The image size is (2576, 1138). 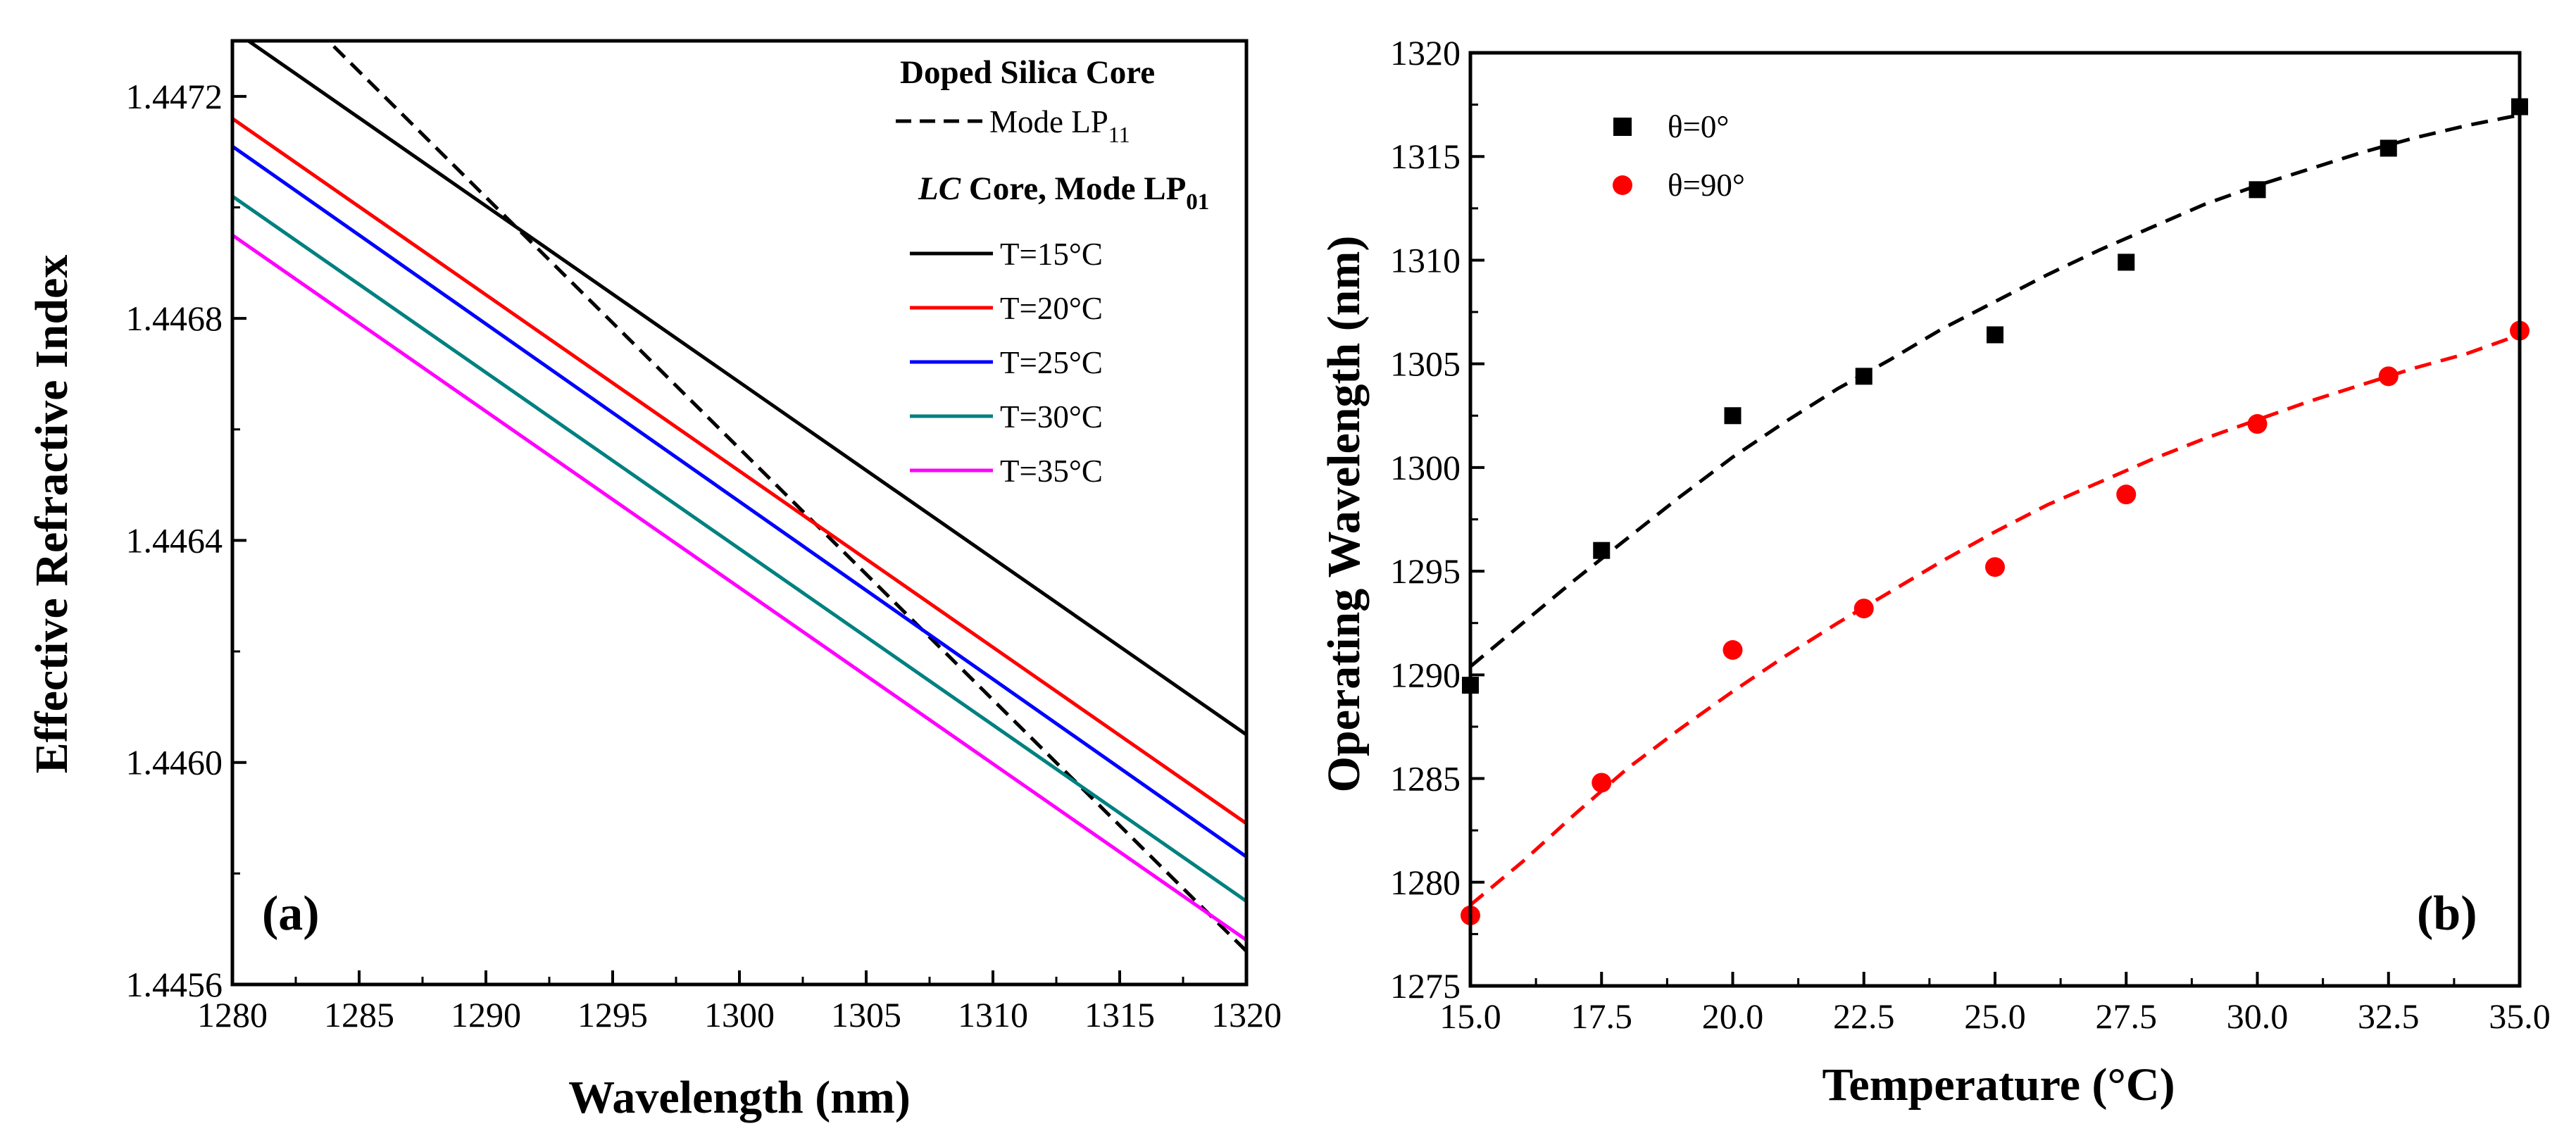 I want to click on panel-label-a: (a), so click(x=291, y=914).